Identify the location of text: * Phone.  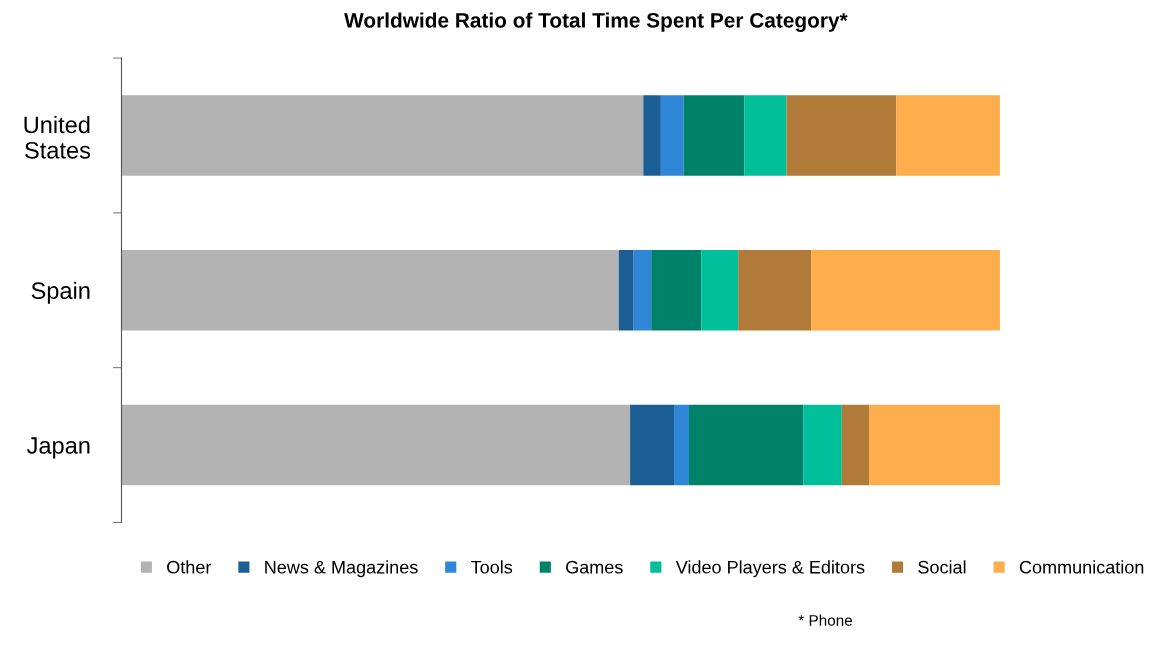
(825, 620).